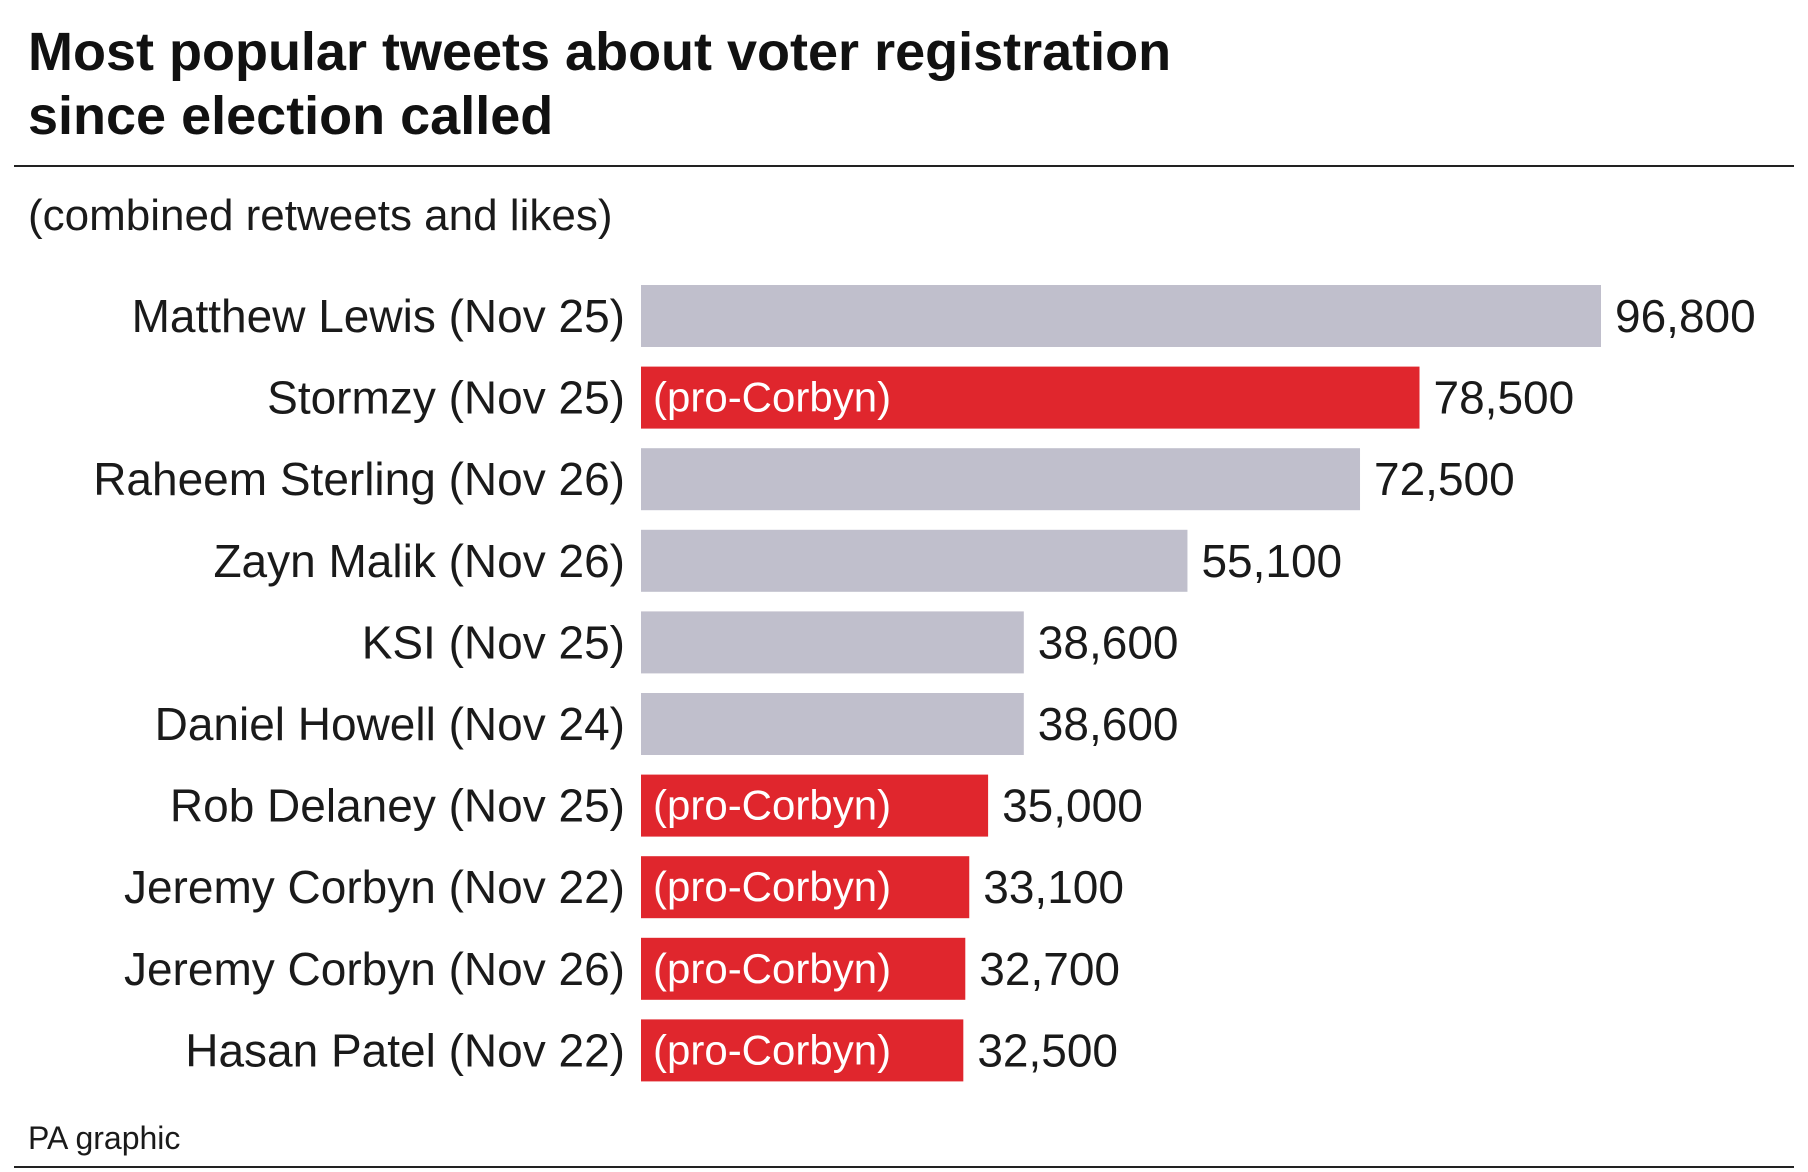  I want to click on footer-divider, so click(904, 1167).